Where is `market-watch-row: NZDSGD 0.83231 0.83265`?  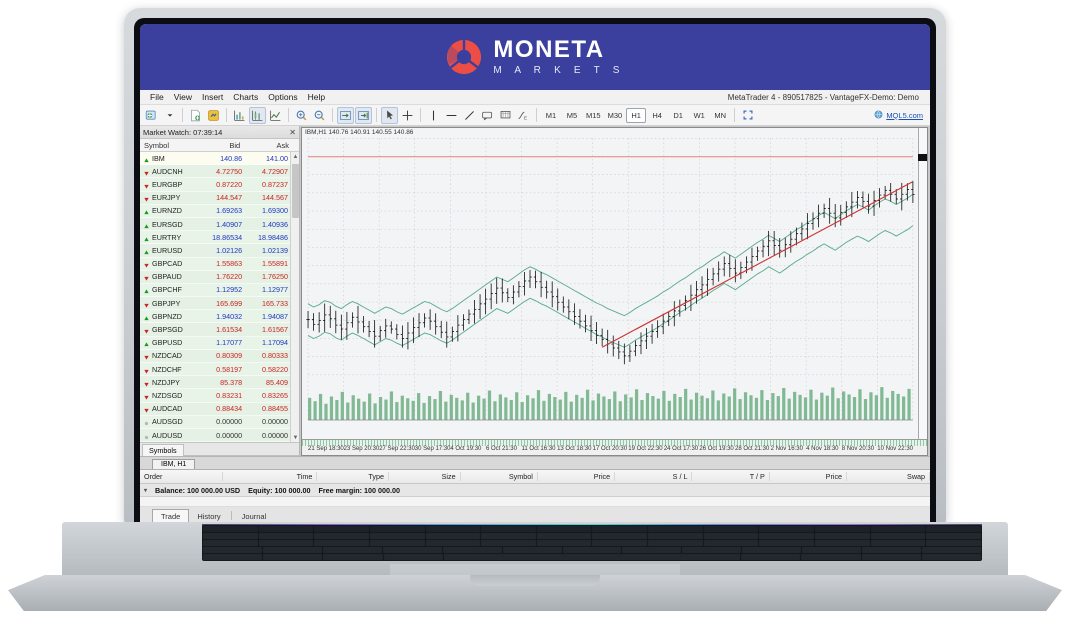 market-watch-row: NZDSGD 0.83231 0.83265 is located at coordinates (219, 396).